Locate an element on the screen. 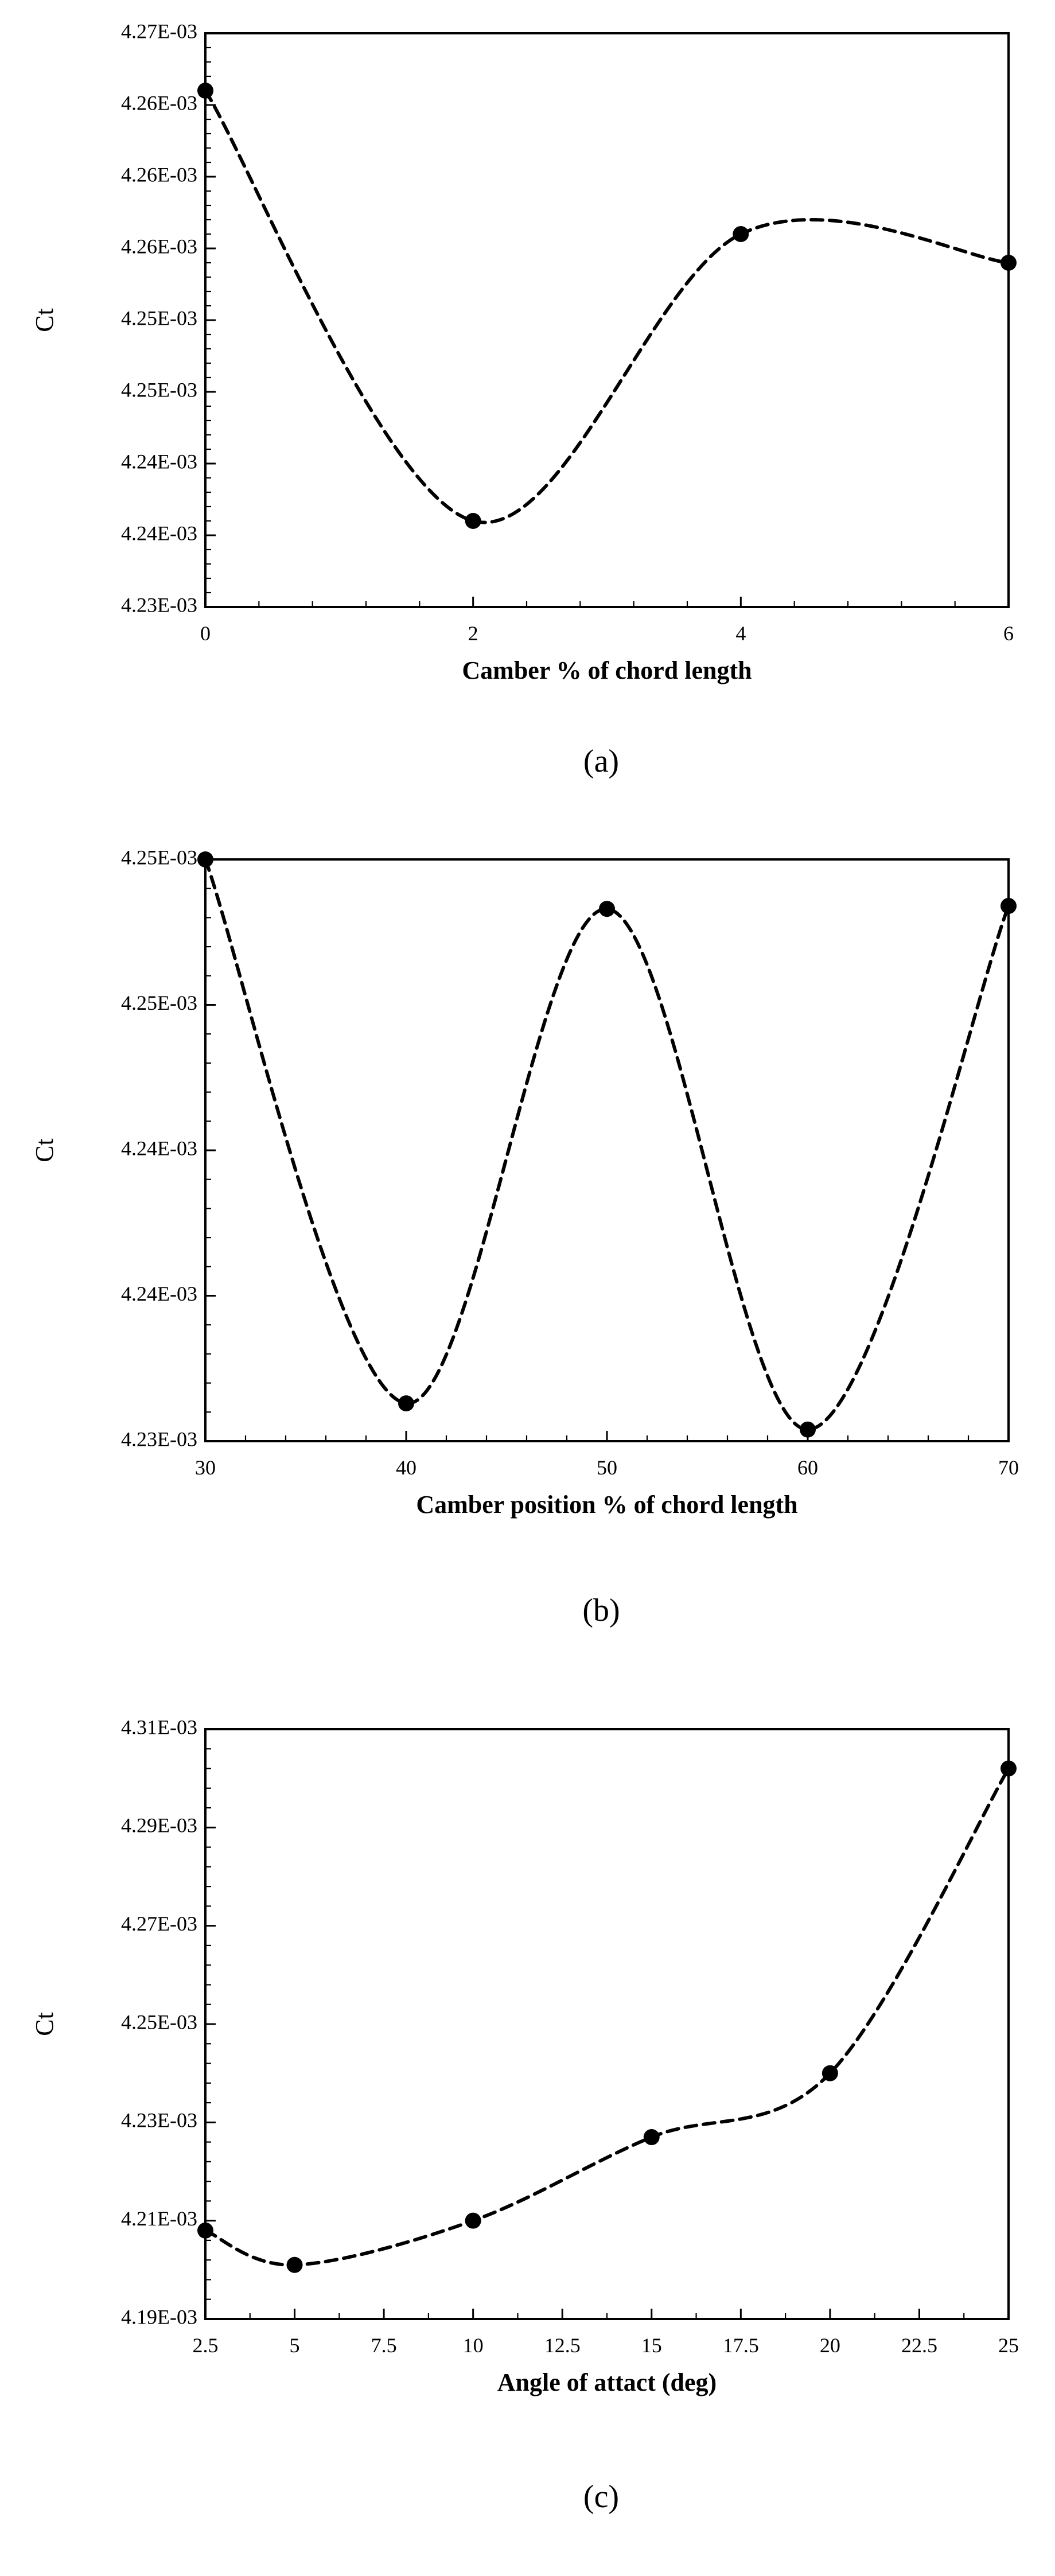 The image size is (1055, 2576). x-axis-title: Camber position % of chord length is located at coordinates (606, 1505).